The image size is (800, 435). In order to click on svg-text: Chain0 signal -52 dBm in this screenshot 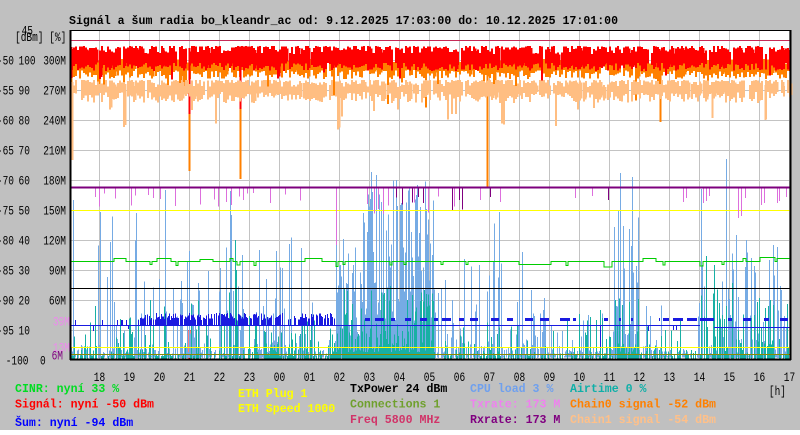, I will do `click(643, 405)`.